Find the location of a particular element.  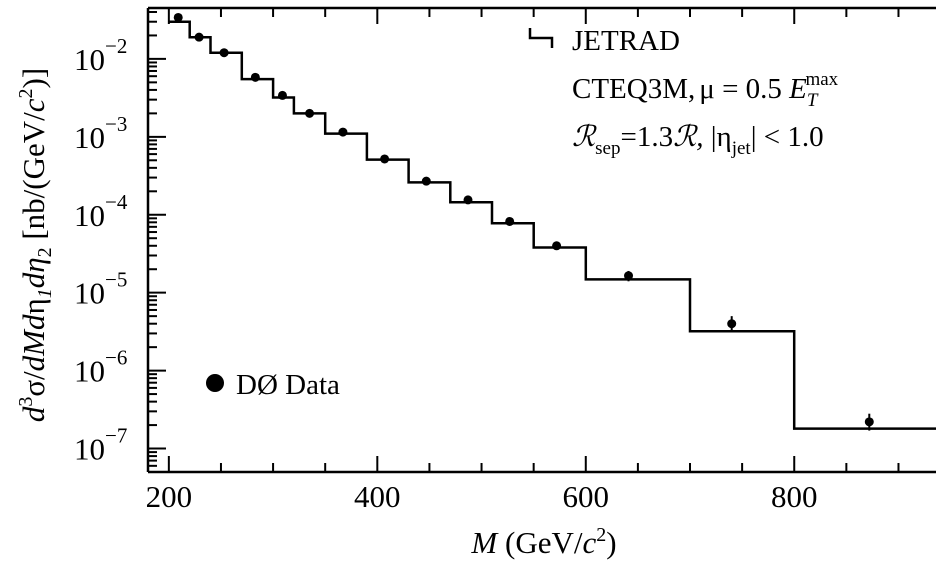

x-tick-label: 600 is located at coordinates (586, 496).